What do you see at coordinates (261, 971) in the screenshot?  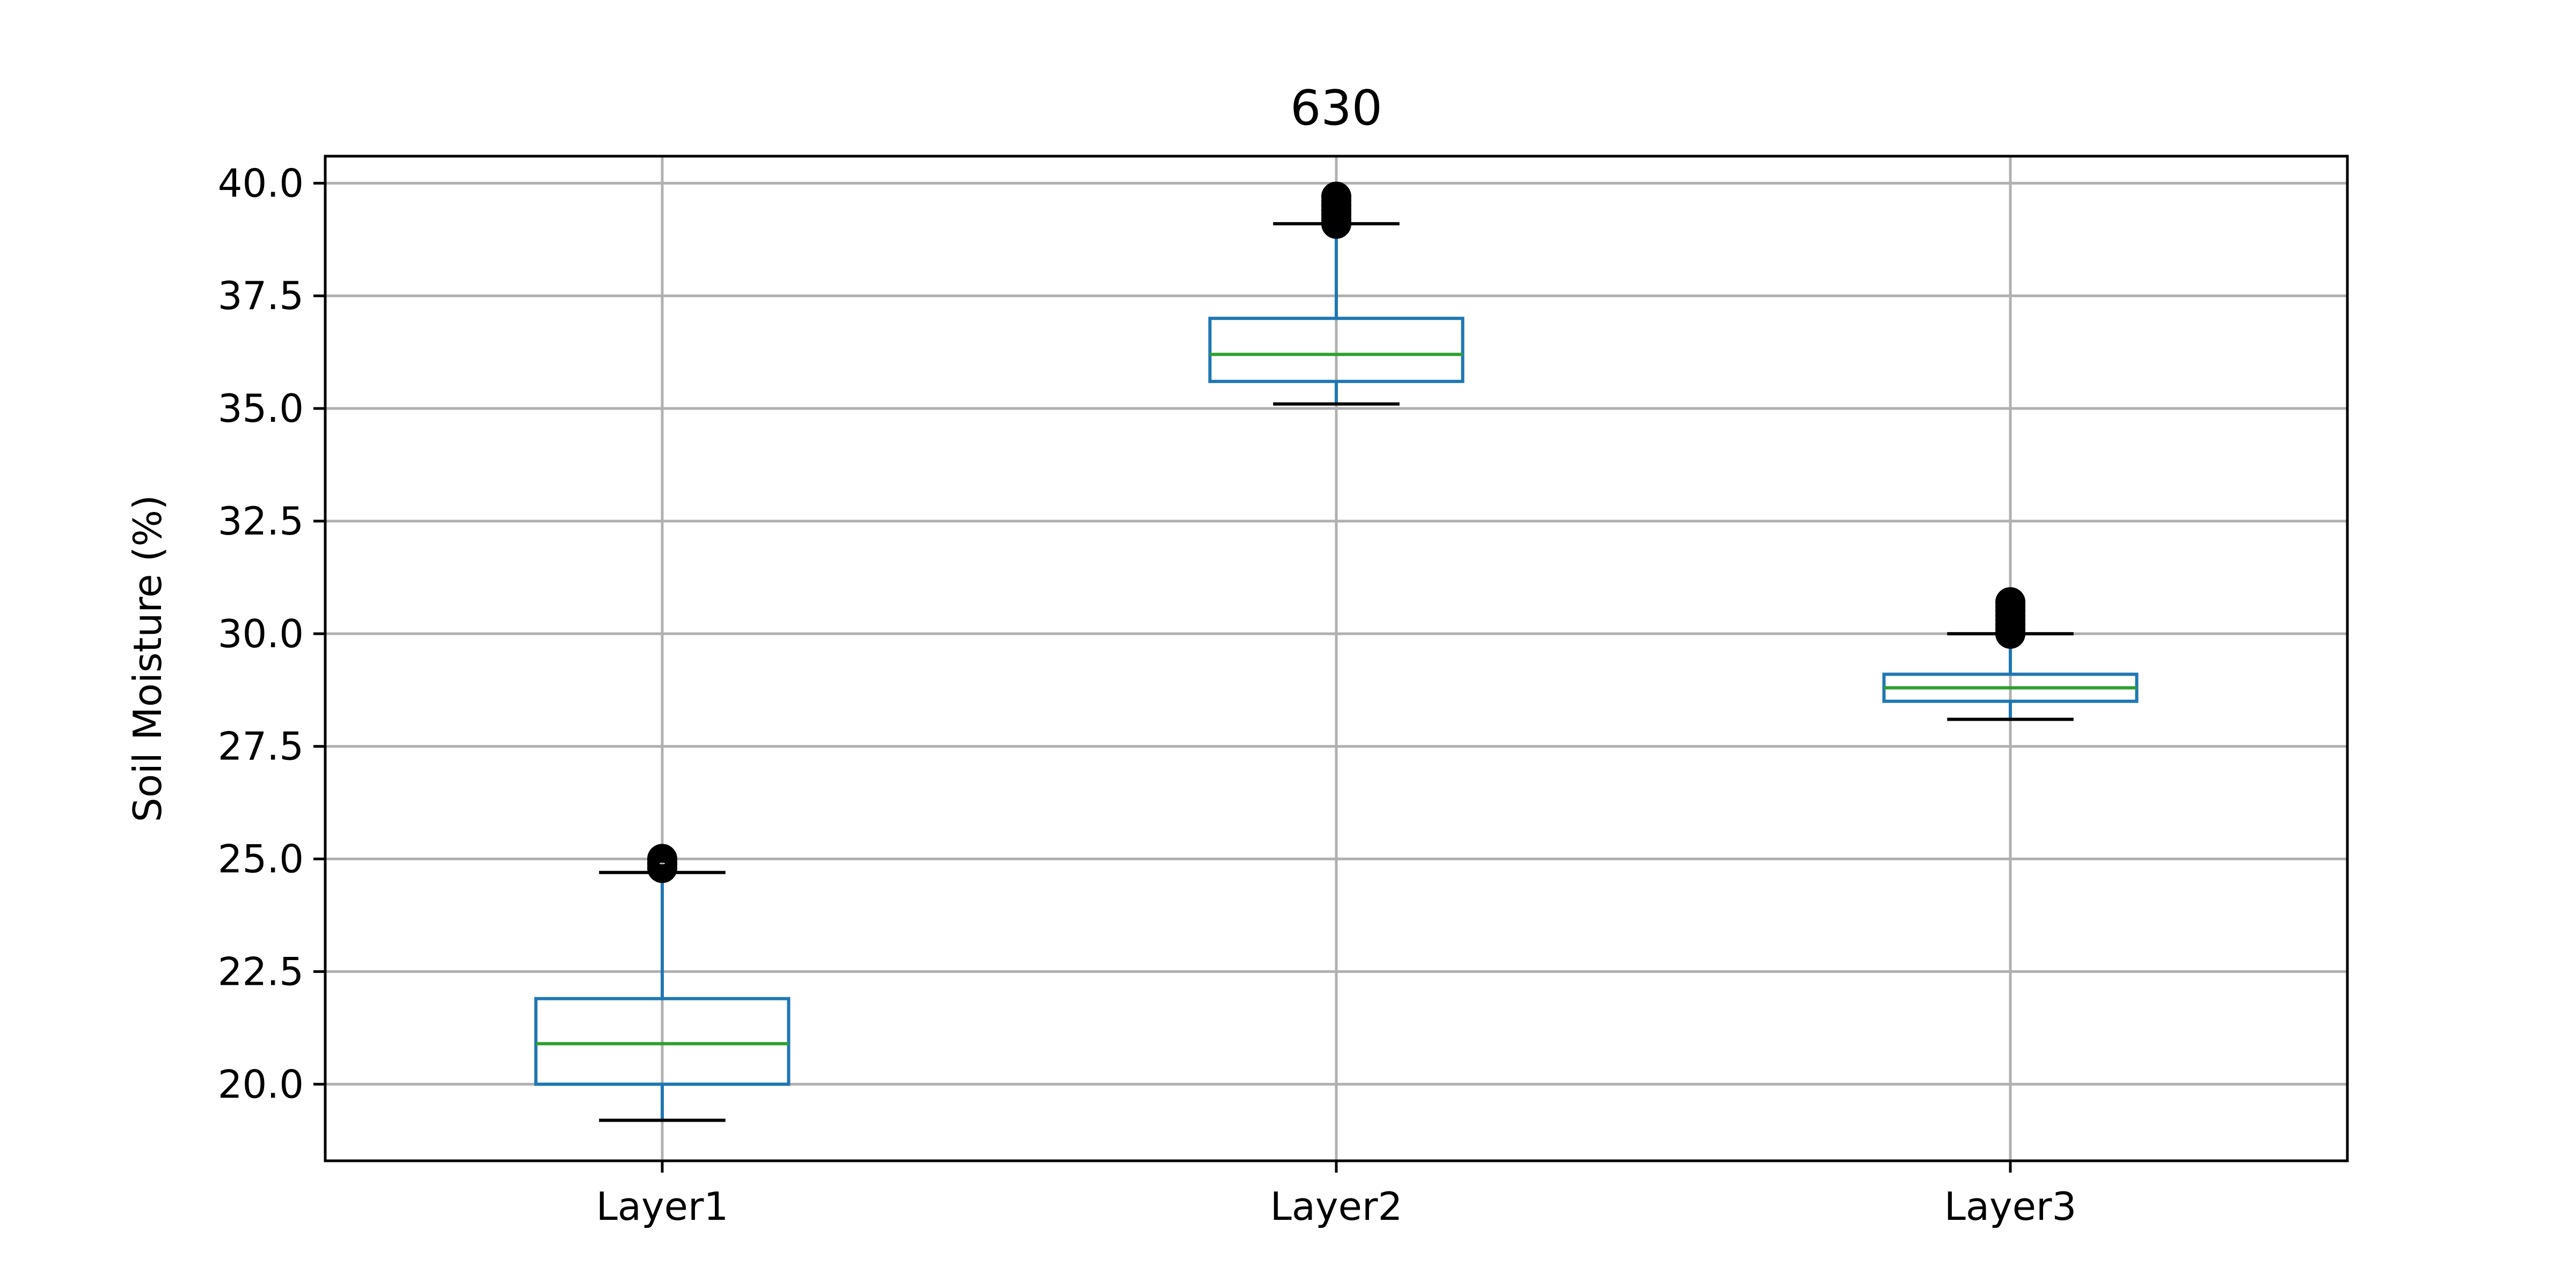 I see `y-tick-label: 22.5` at bounding box center [261, 971].